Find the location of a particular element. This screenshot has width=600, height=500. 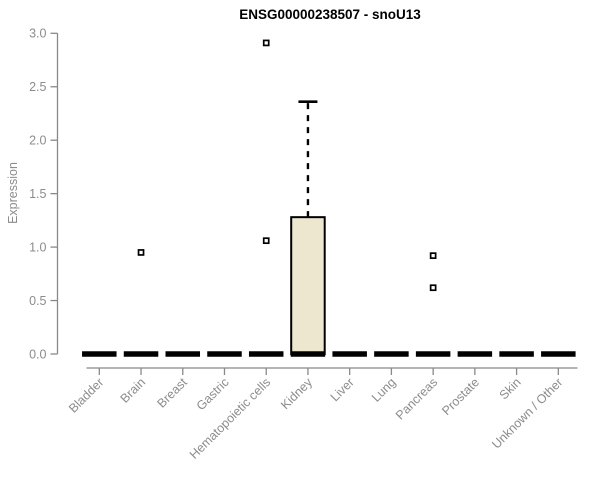

y-tick-label: 0.0 is located at coordinates (37, 354).